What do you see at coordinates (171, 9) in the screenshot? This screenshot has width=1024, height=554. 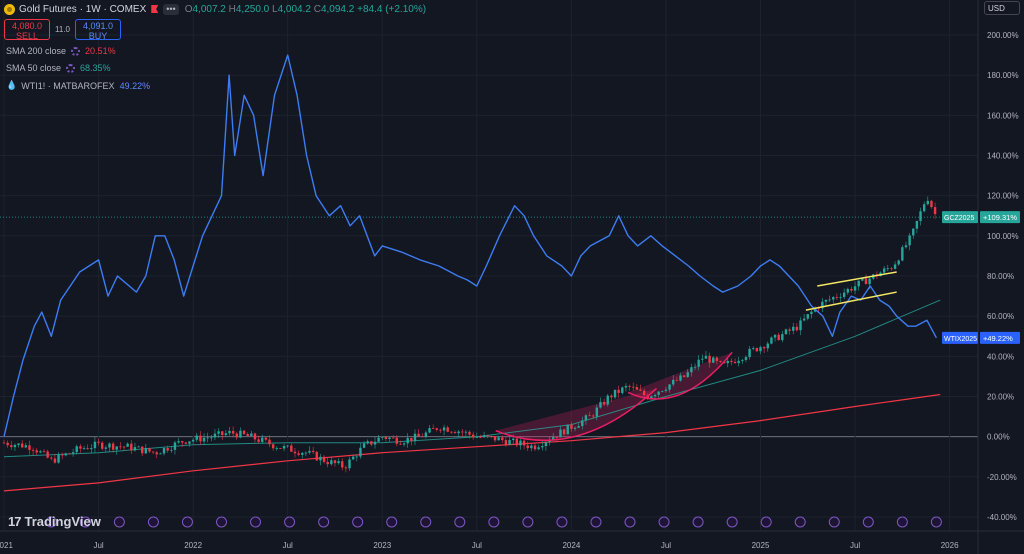 I see `more-dots-button: •••` at bounding box center [171, 9].